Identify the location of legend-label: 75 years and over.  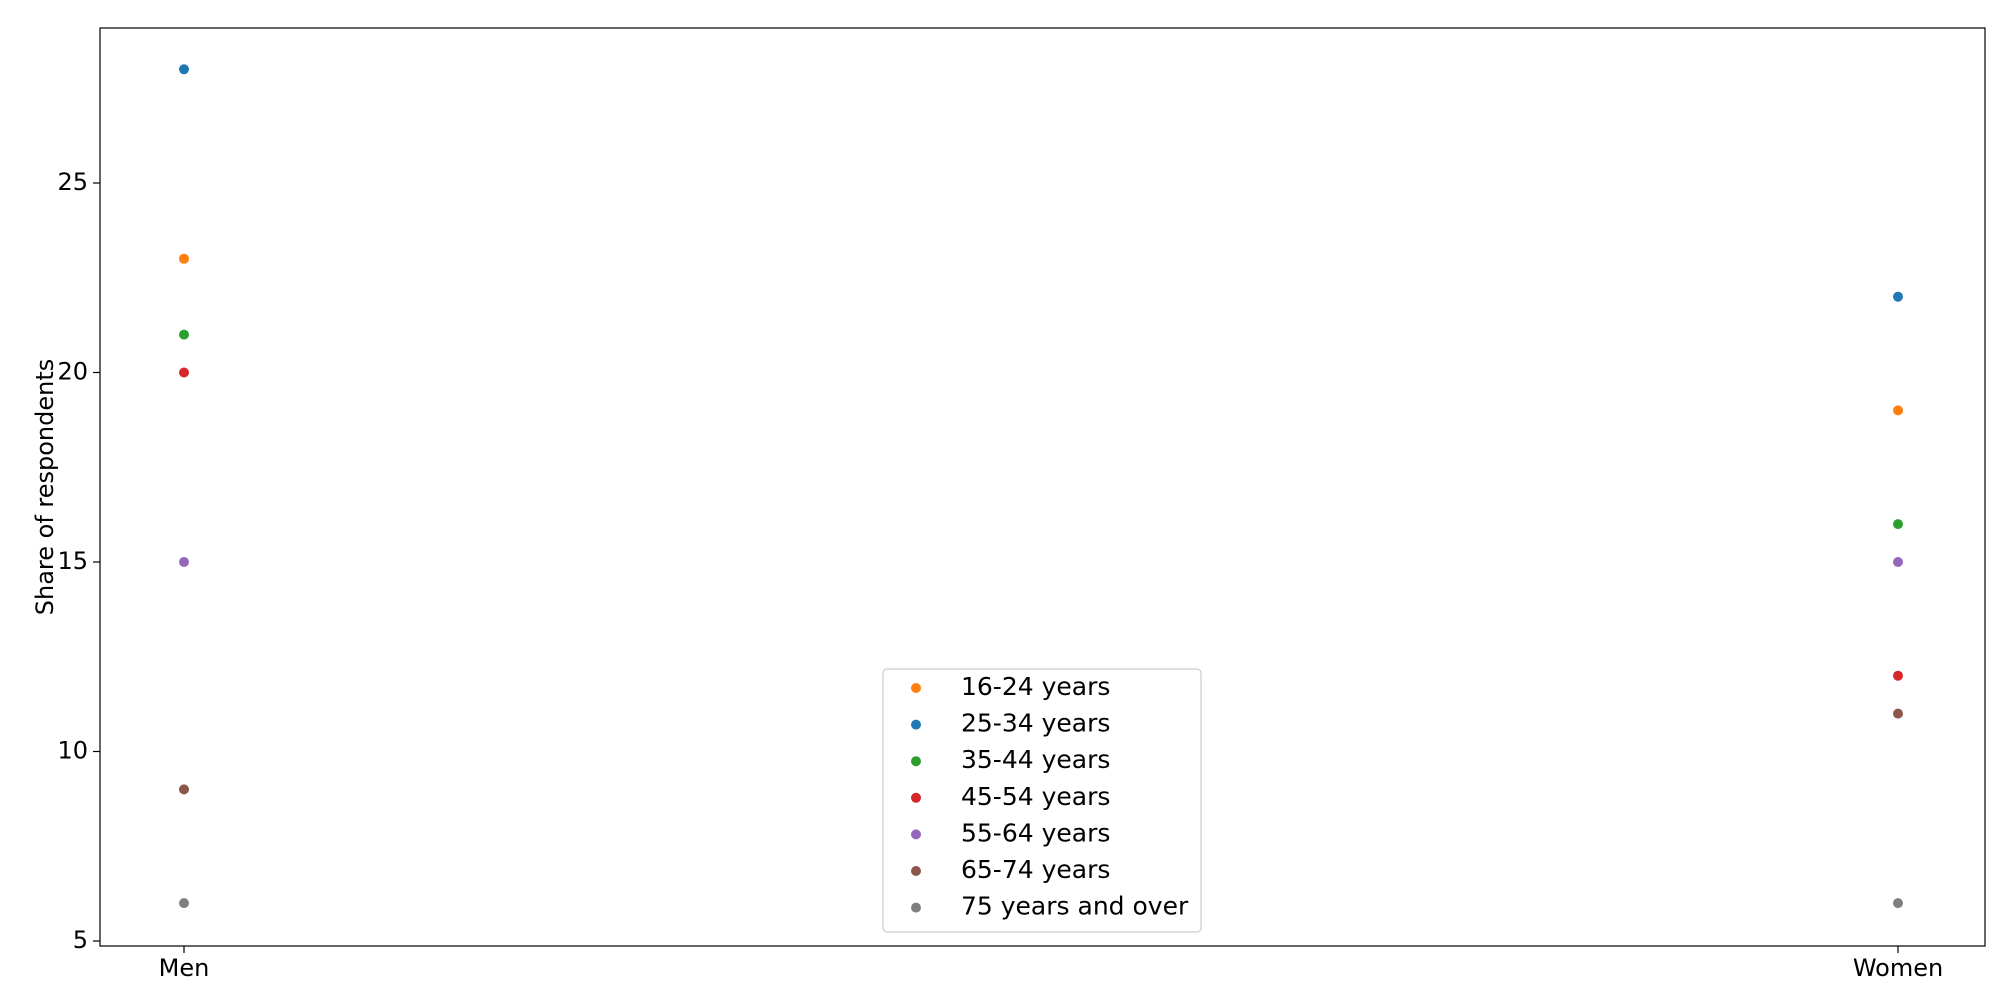
(1075, 906).